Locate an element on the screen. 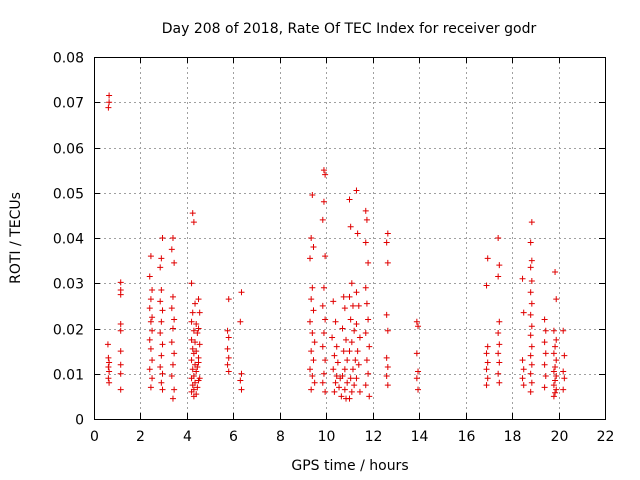 This screenshot has width=640, height=480. y-tick-label: 0.04 is located at coordinates (68, 240).